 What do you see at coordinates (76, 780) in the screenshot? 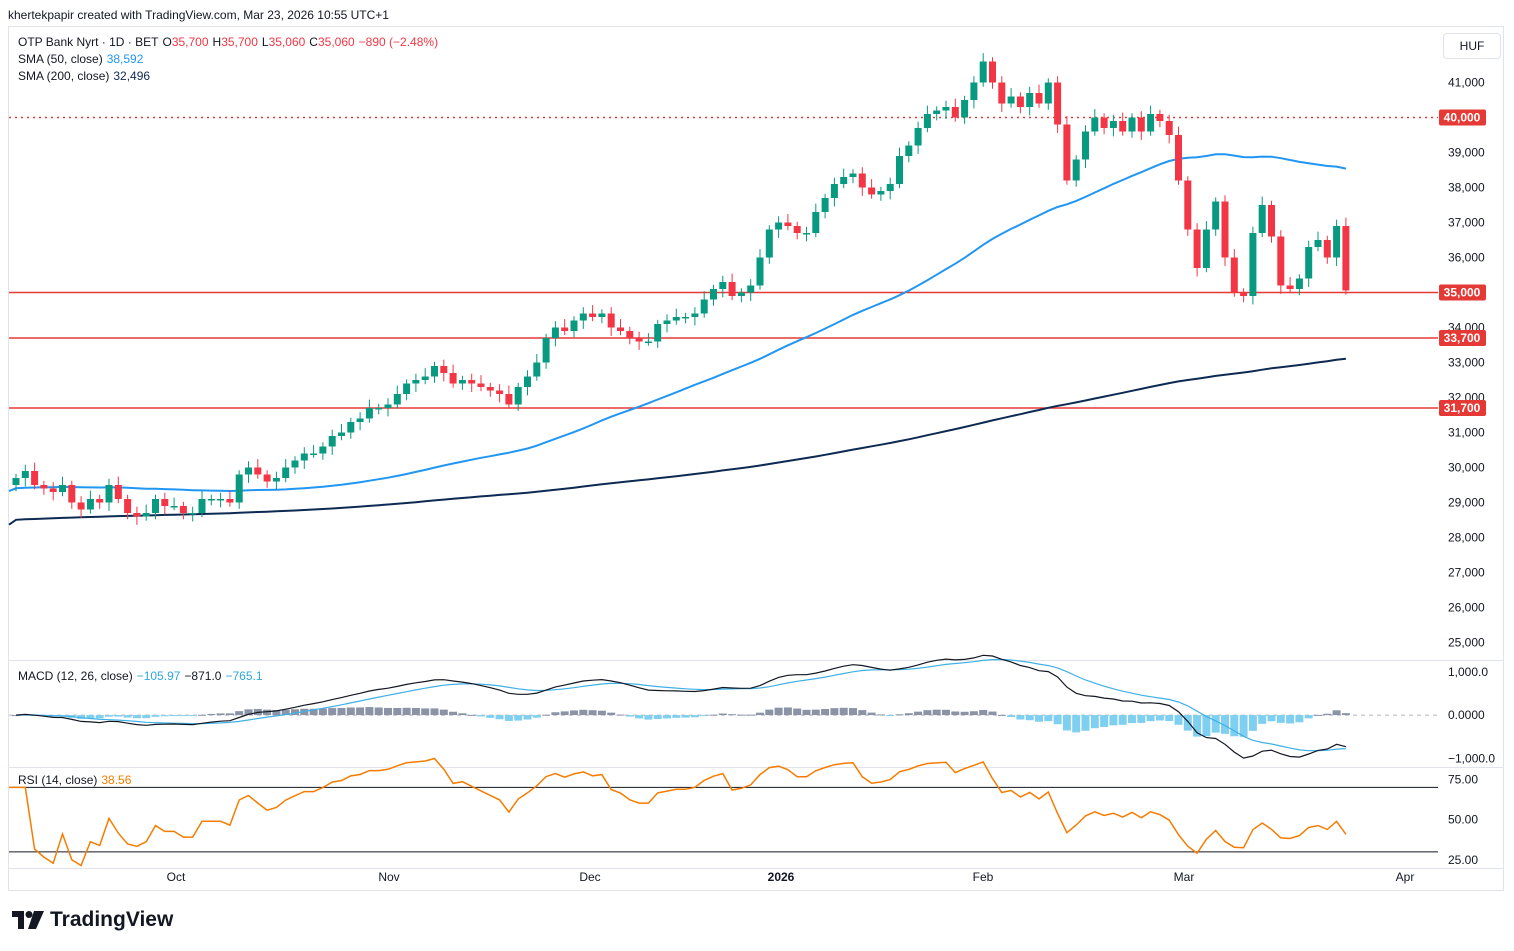
I see `rsi-legend: RSI (14, close) 38.56` at bounding box center [76, 780].